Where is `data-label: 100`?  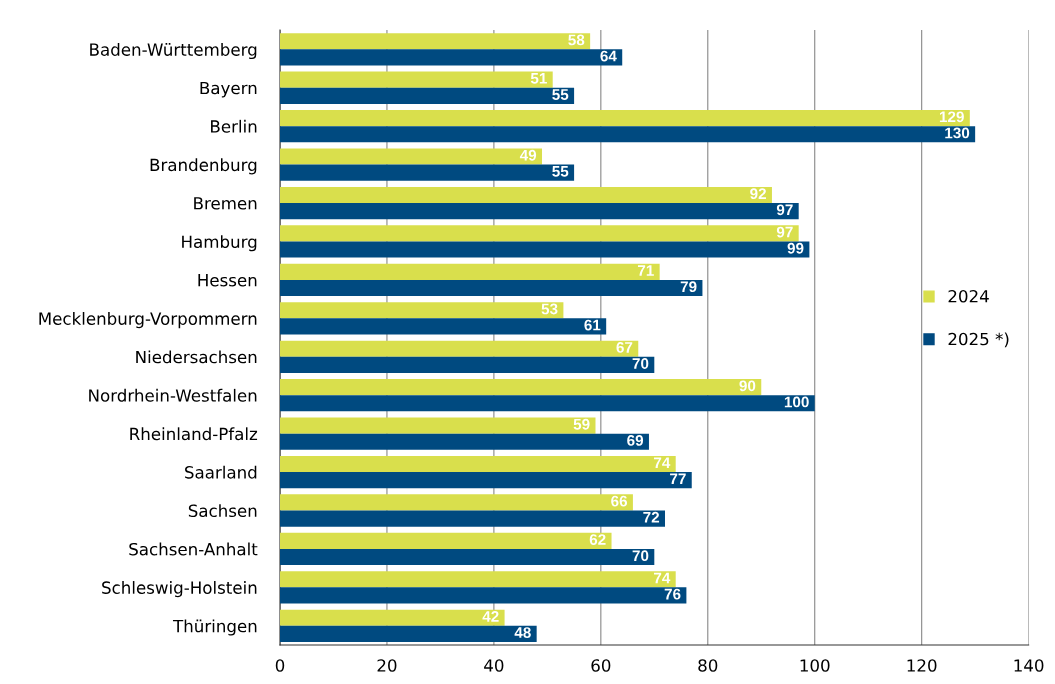 data-label: 100 is located at coordinates (796, 402).